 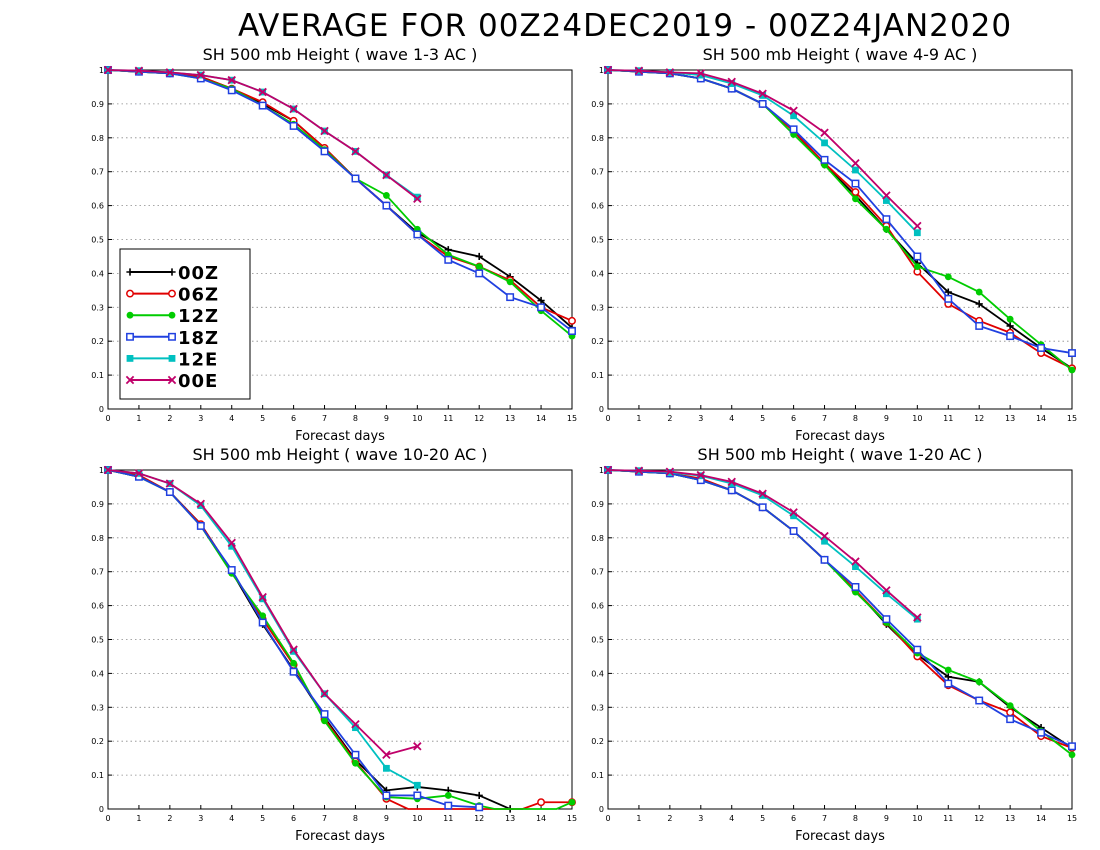 What do you see at coordinates (1041, 818) in the screenshot?
I see `x-tick-label: 14` at bounding box center [1041, 818].